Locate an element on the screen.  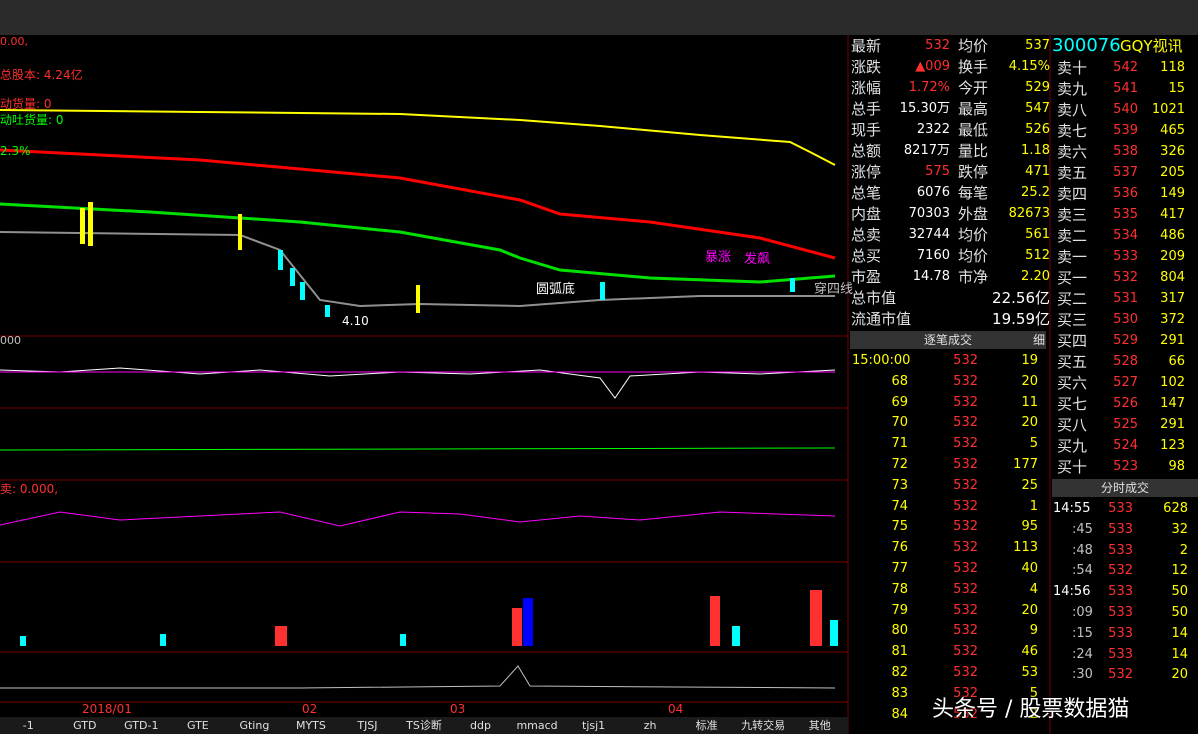
quote-value: 8217万 is located at coordinates (926, 150).